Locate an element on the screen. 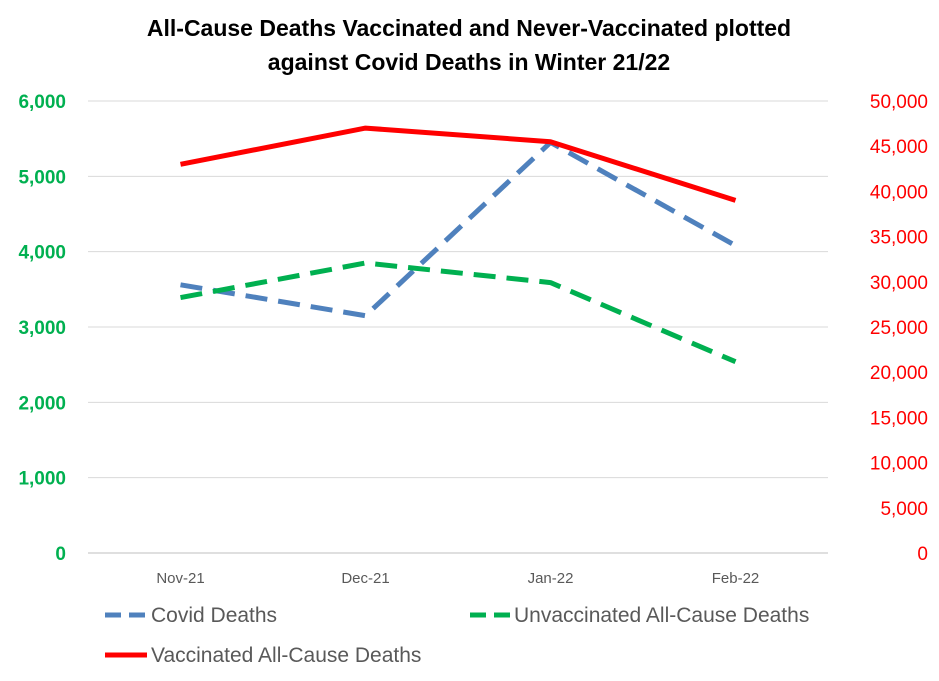 The height and width of the screenshot is (681, 939). legend-label: Covid Deaths is located at coordinates (214, 615).